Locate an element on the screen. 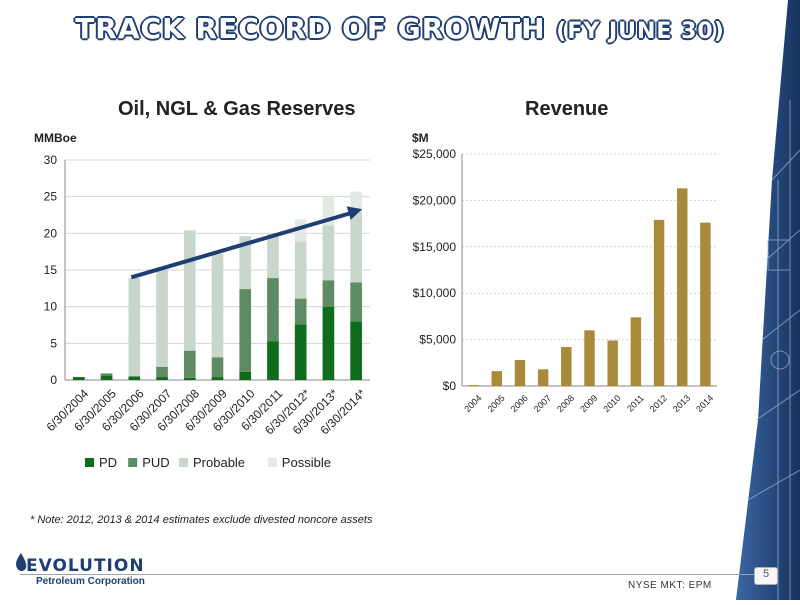 The height and width of the screenshot is (605, 800). slide-title-sub: (FY JUNE 30) is located at coordinates (640, 31).